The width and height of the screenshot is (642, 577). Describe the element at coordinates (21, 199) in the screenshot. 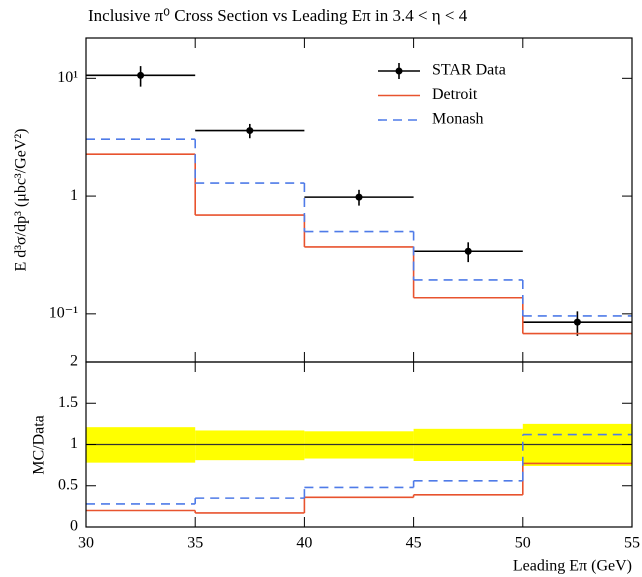

I see `y-axis-label: E d³σ/dp³ (μbc³/GeV²)` at that location.